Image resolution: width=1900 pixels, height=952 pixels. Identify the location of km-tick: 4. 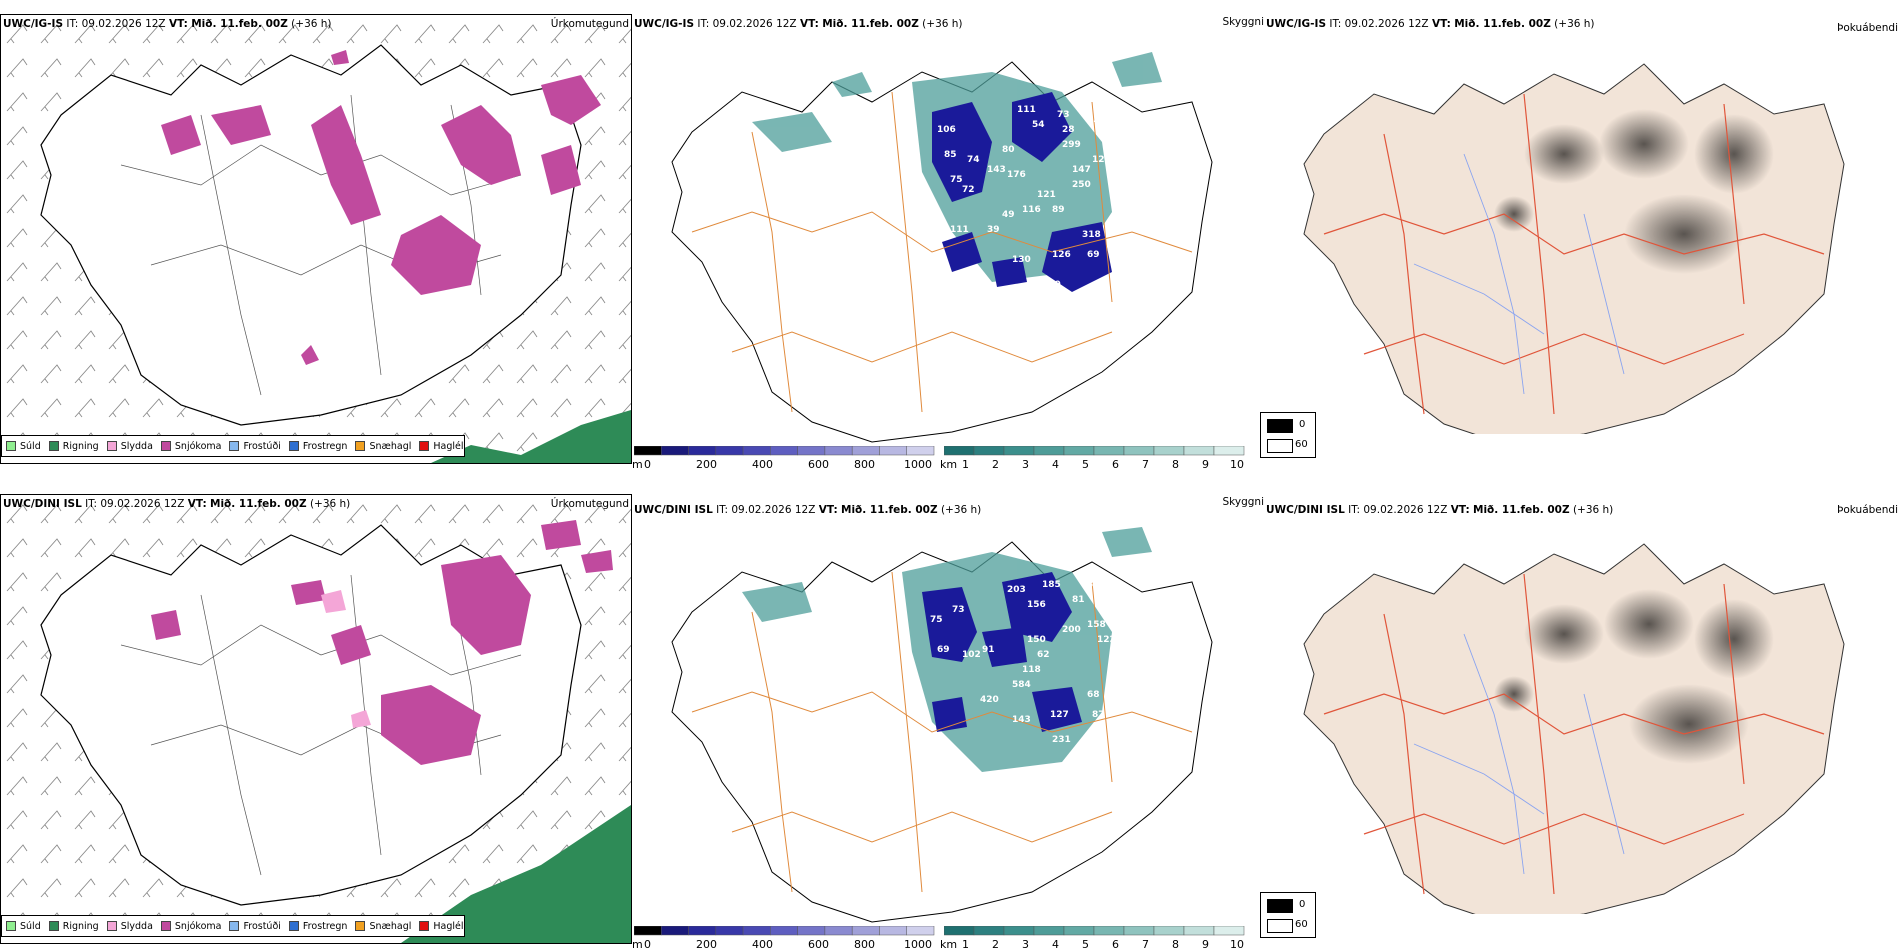
(1055, 944).